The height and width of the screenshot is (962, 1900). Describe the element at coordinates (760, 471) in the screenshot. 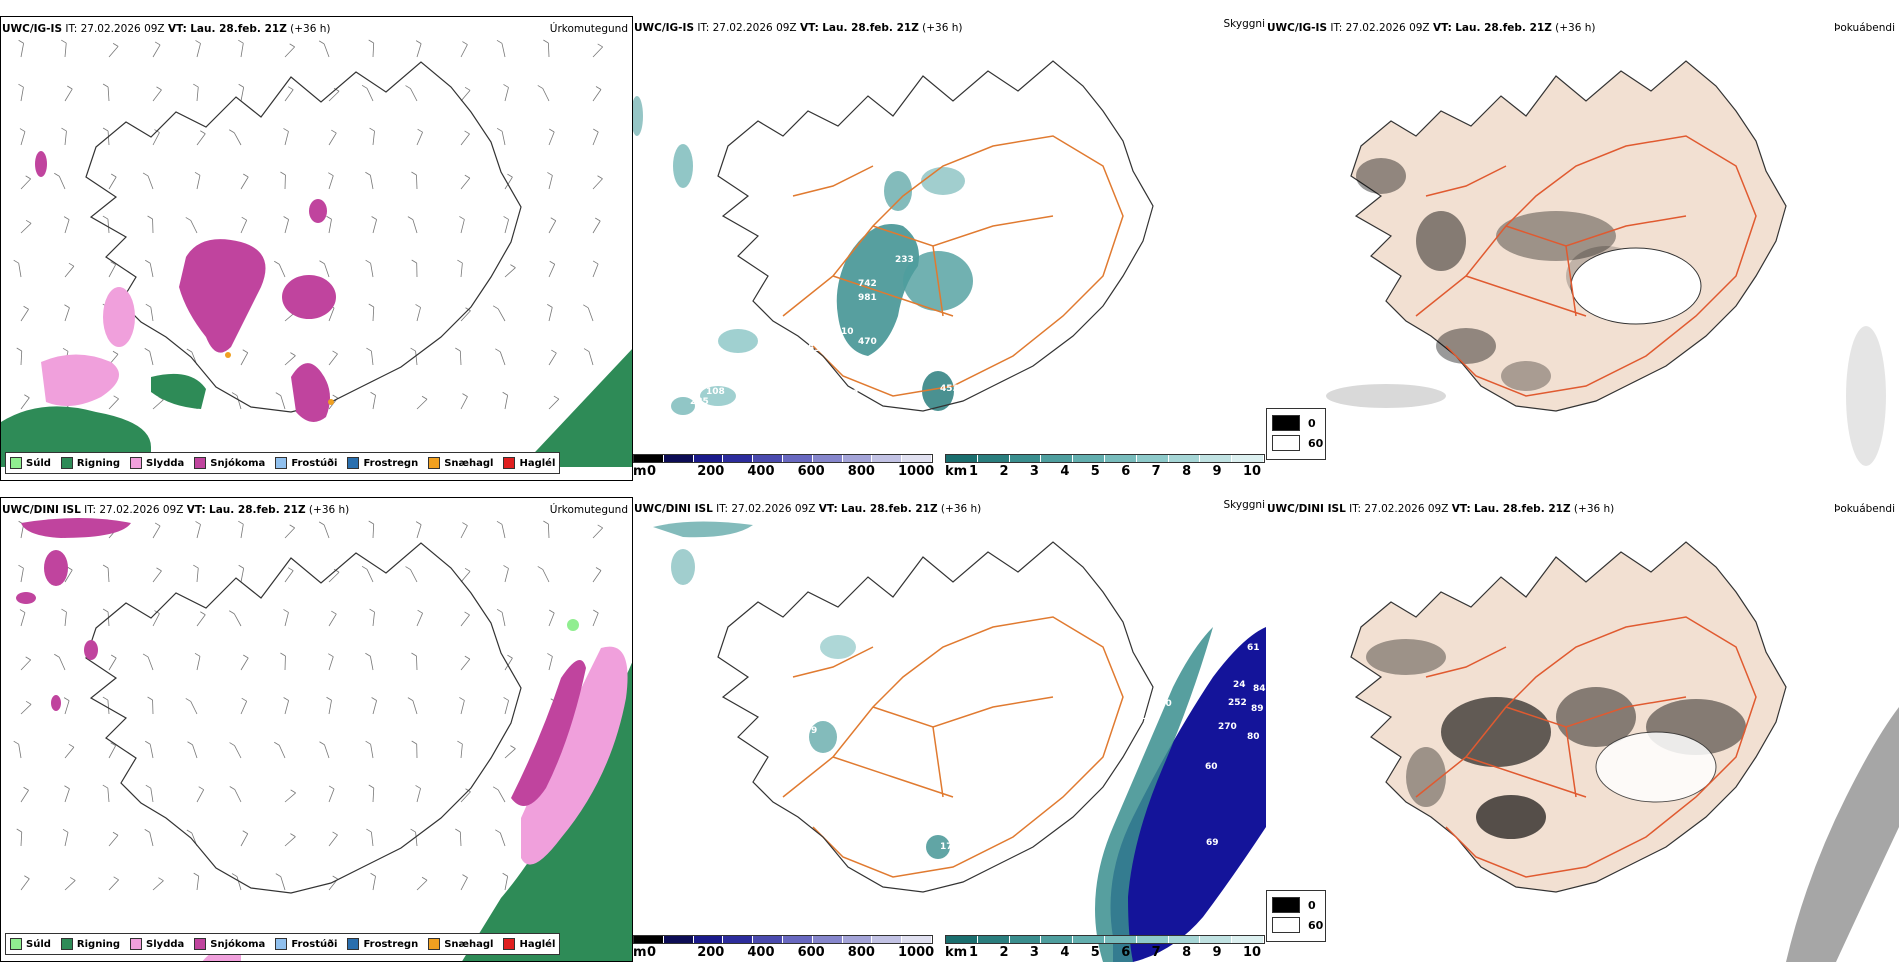

I see `colorbar-tick: 400` at that location.